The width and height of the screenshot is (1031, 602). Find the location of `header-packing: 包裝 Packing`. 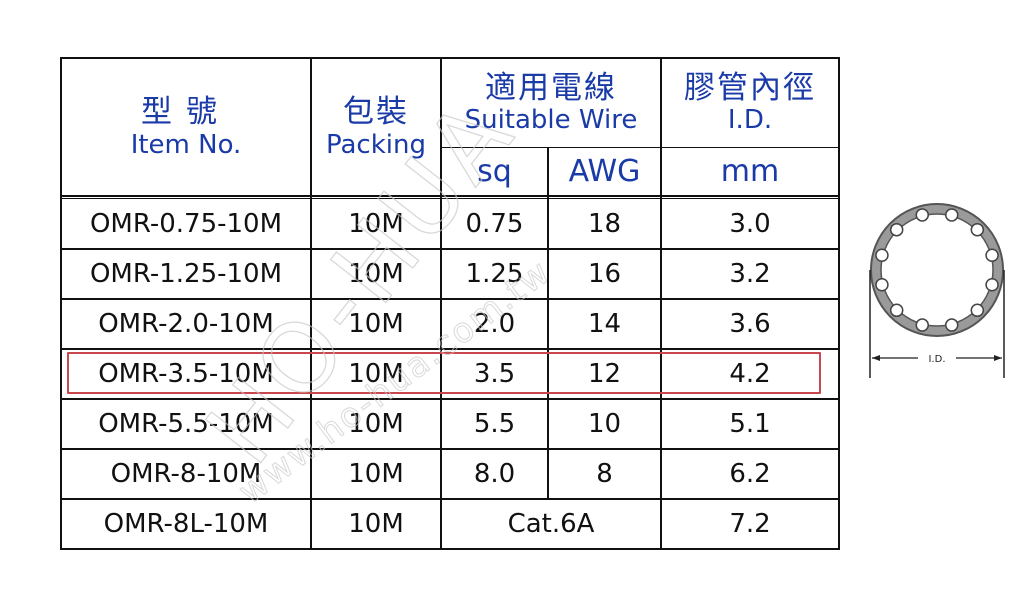

header-packing: 包裝 Packing is located at coordinates (376, 128).